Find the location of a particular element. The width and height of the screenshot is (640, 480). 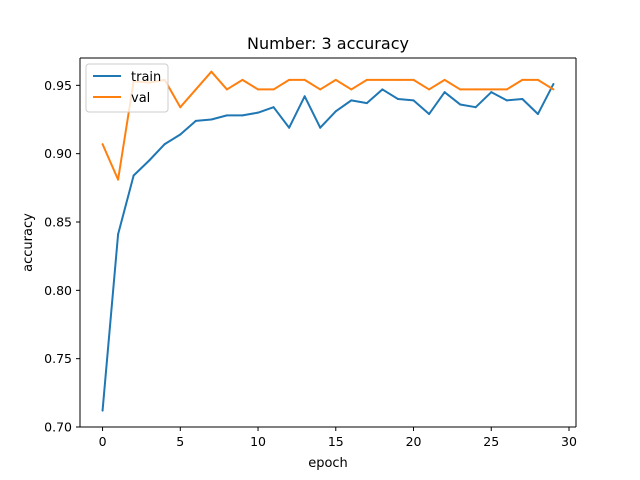

x-tick-label: 0 is located at coordinates (103, 441).